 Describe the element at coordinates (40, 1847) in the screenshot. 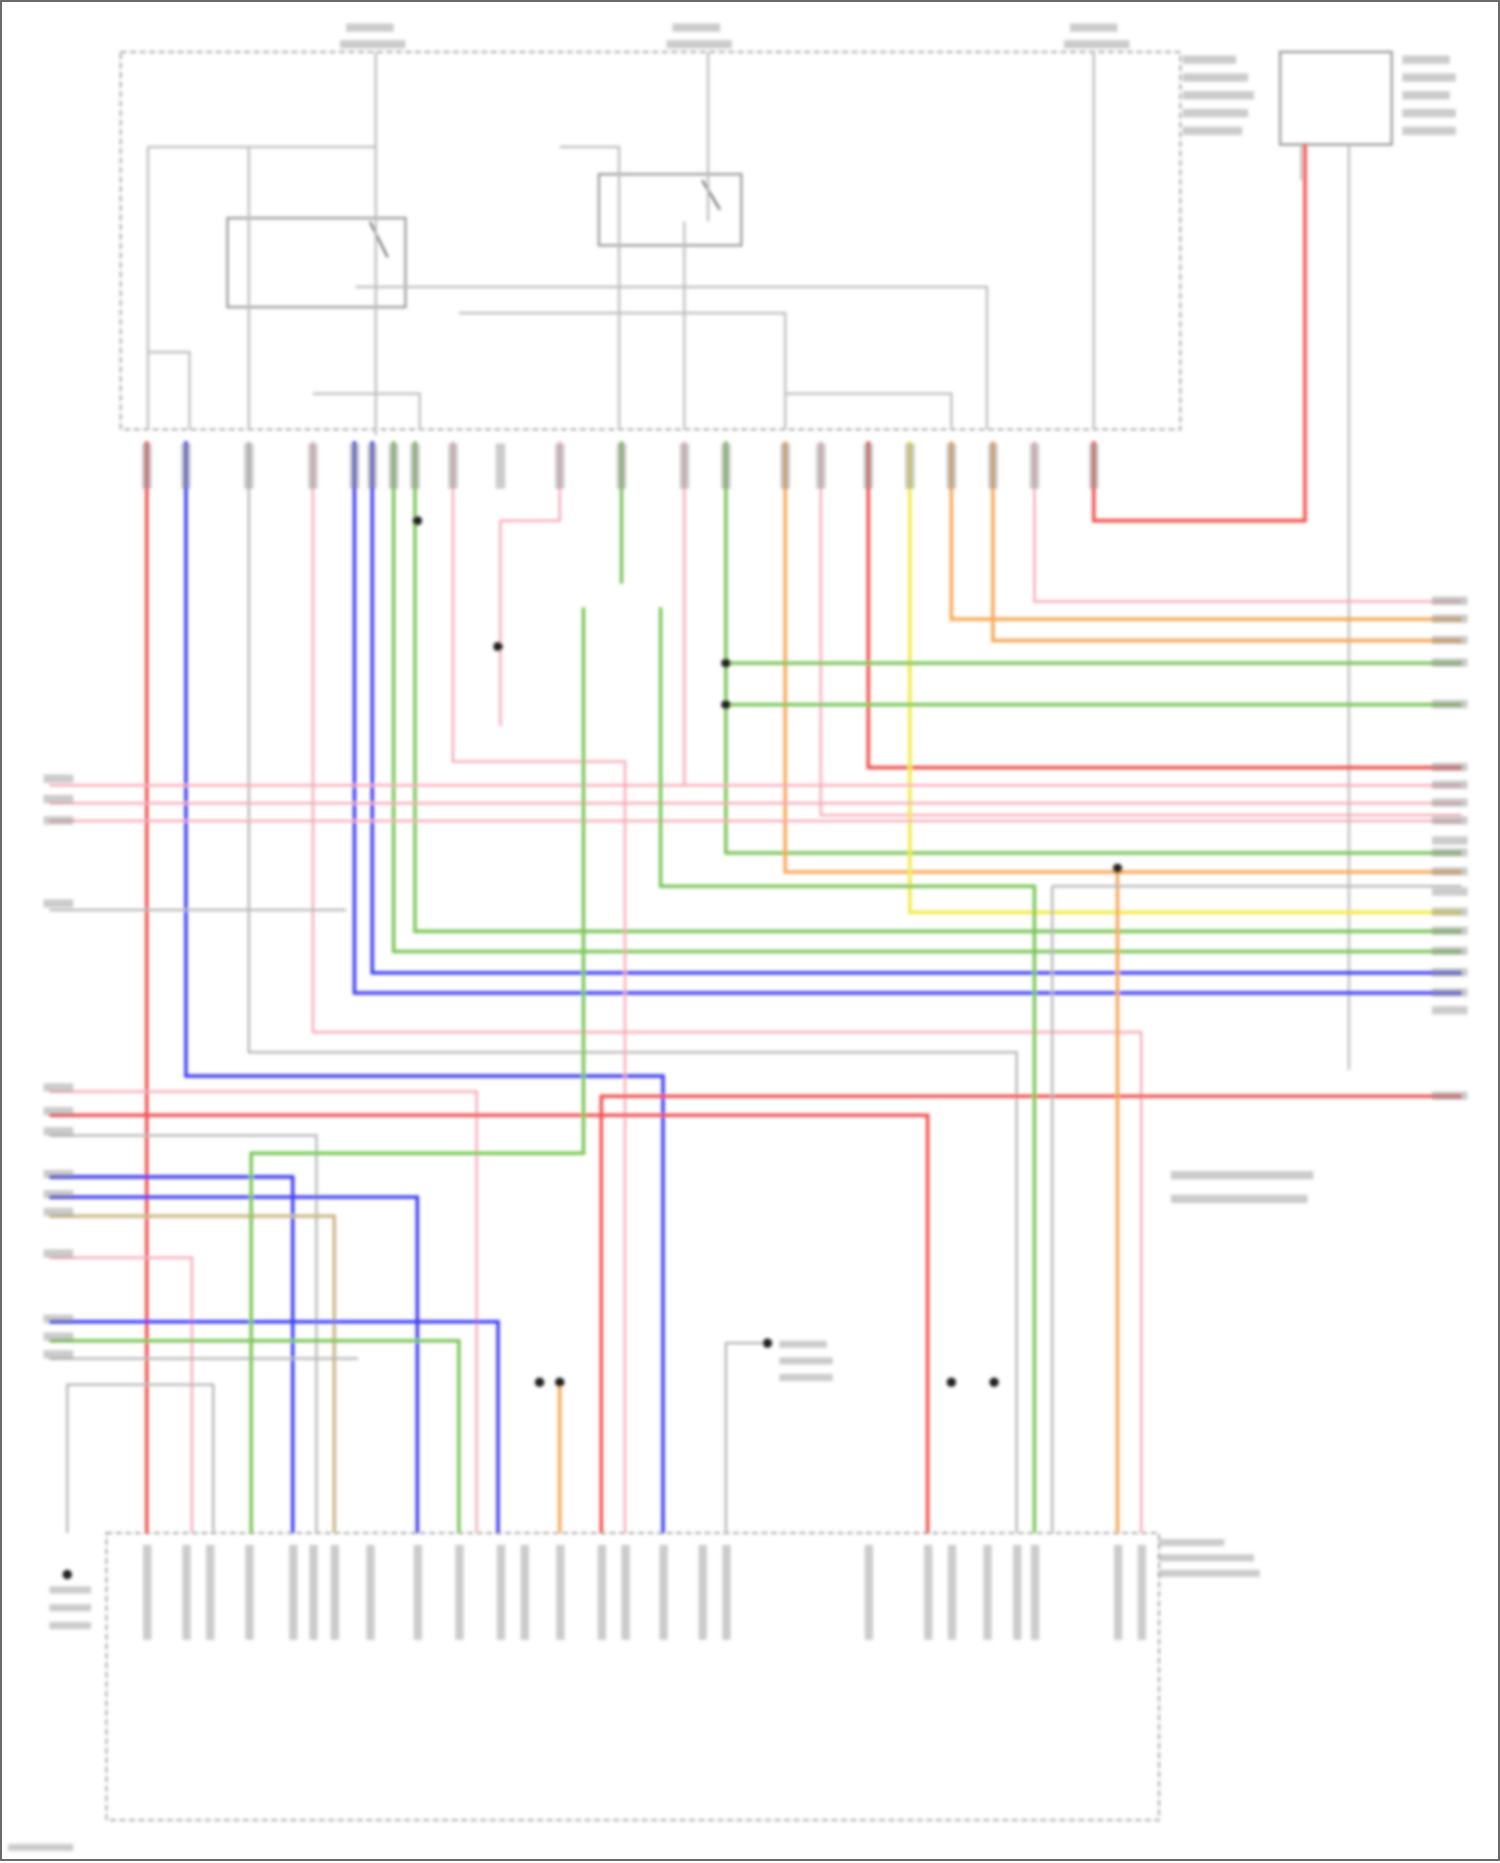

I see `footer-label` at that location.